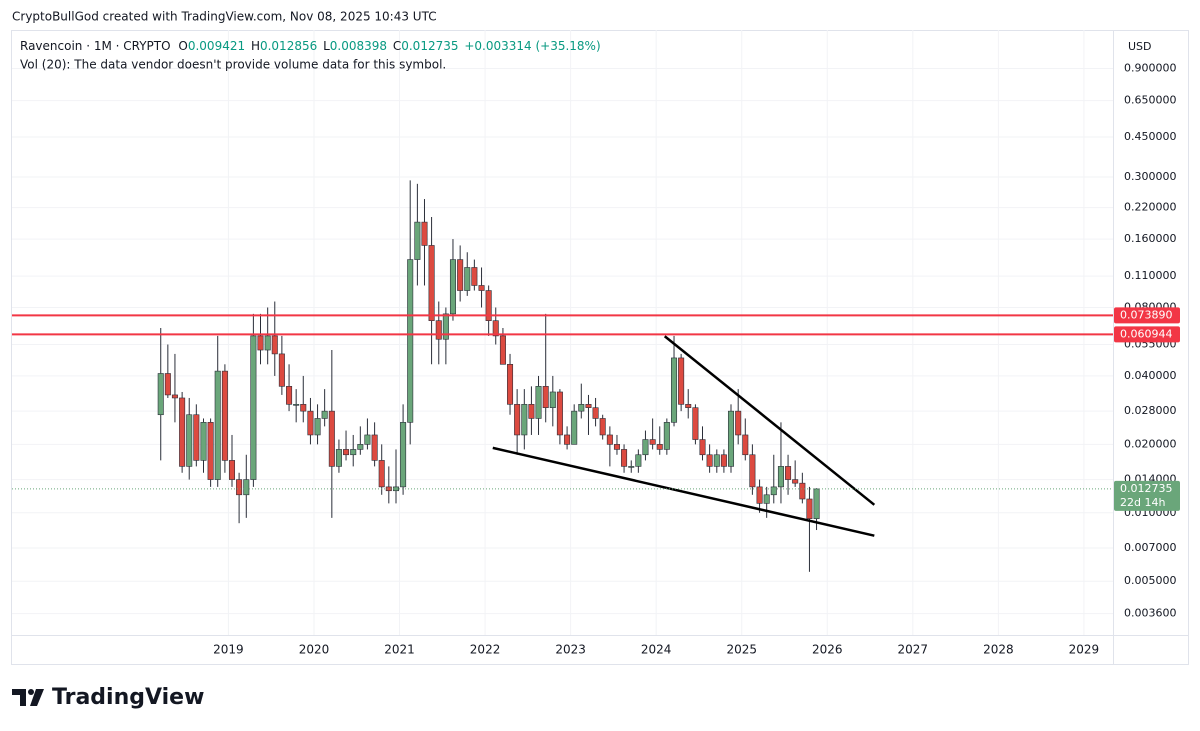 This screenshot has height=731, width=1200. I want to click on x-tick-label: 2028, so click(998, 650).